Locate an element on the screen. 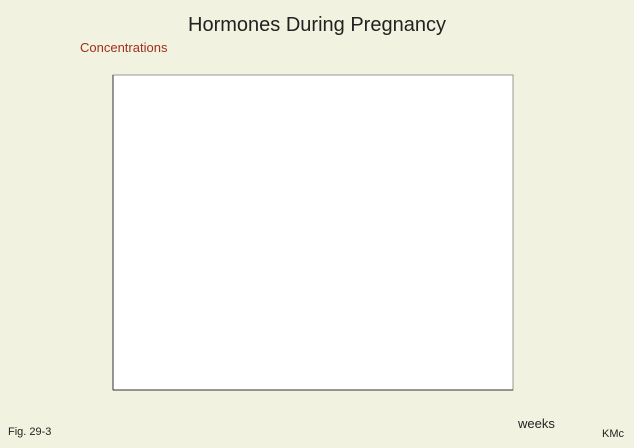 This screenshot has width=634, height=448. y-axis-label: Concentrations is located at coordinates (124, 47).